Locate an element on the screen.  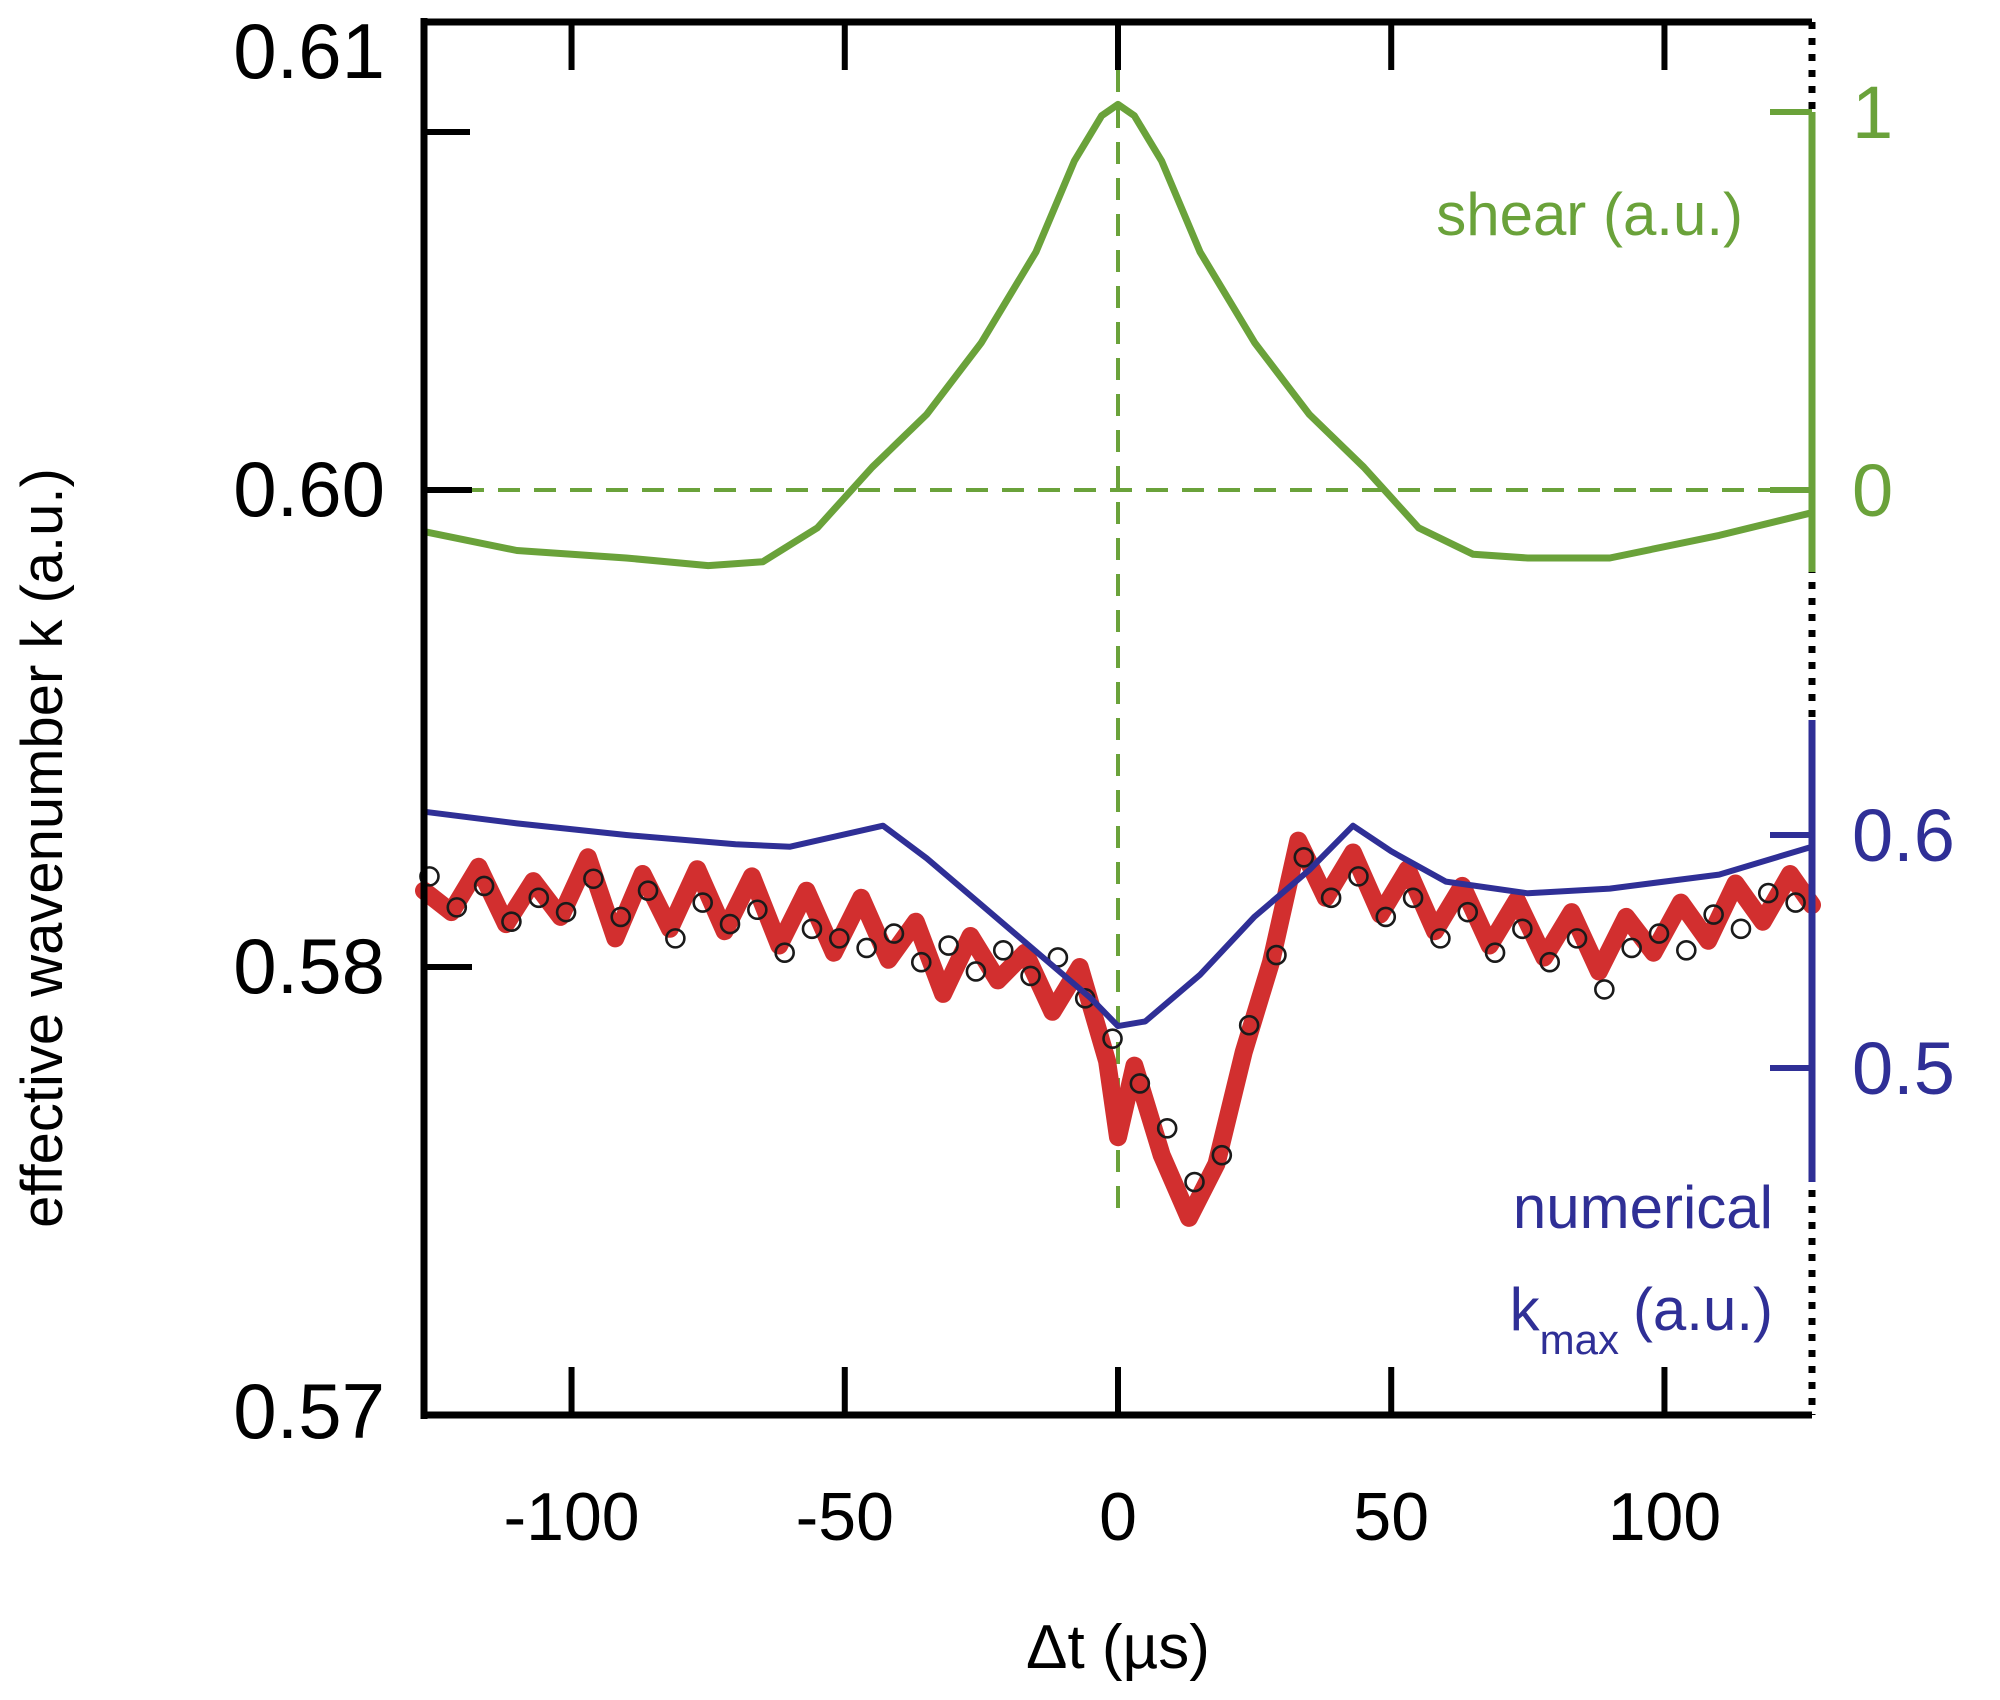
measured-k-points is located at coordinates (1112, 1019).